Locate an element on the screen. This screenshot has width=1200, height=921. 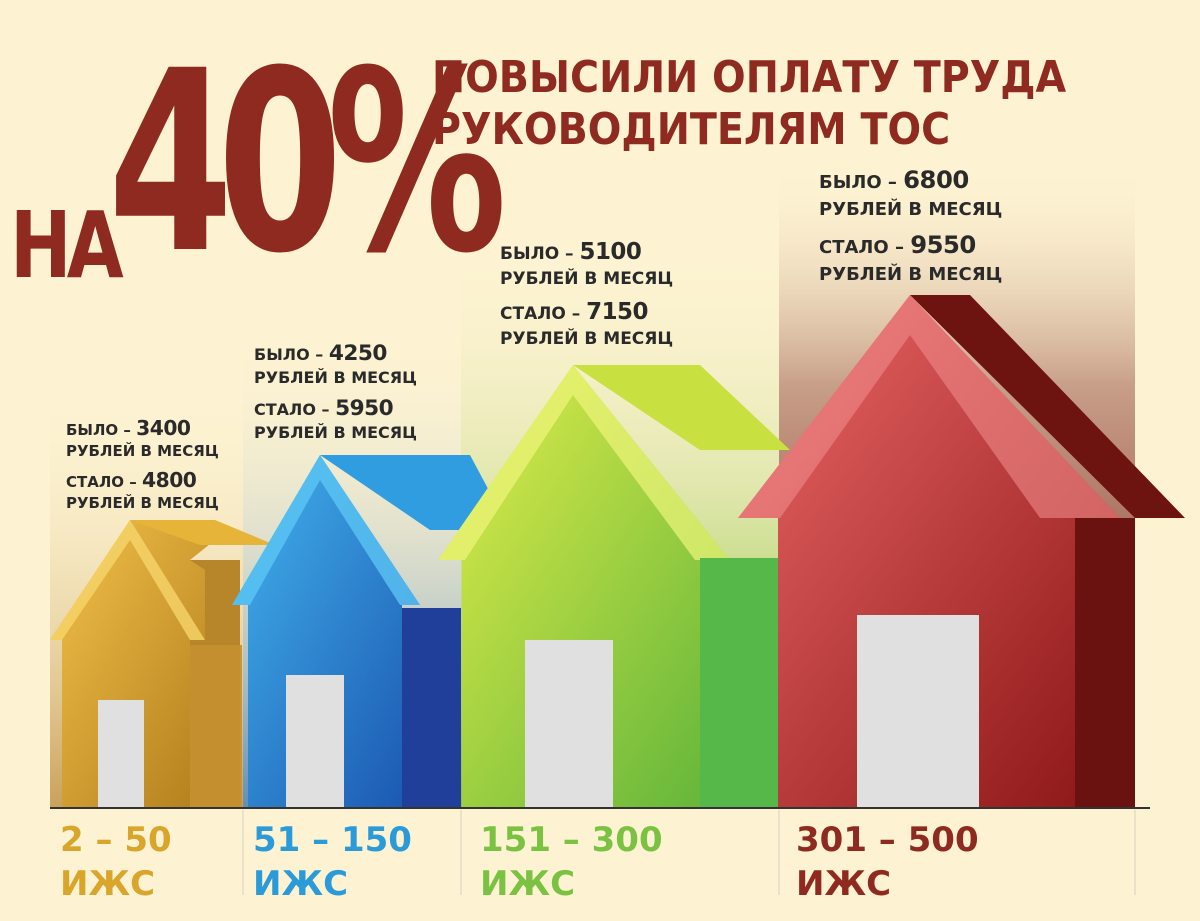
tier-2-range-value: 51 – 150 is located at coordinates (332, 840).